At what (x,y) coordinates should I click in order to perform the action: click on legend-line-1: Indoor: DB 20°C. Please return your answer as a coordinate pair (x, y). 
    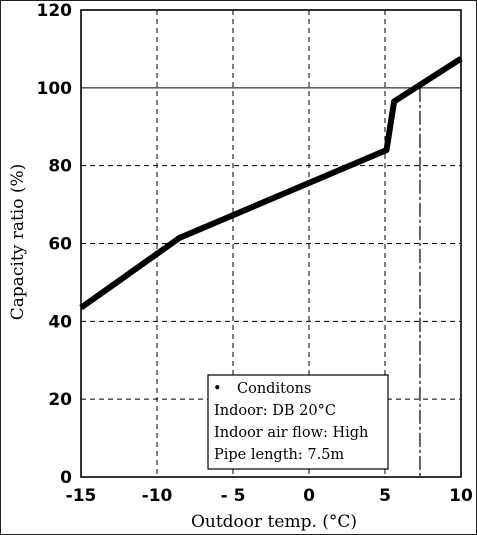
    Looking at the image, I should click on (275, 411).